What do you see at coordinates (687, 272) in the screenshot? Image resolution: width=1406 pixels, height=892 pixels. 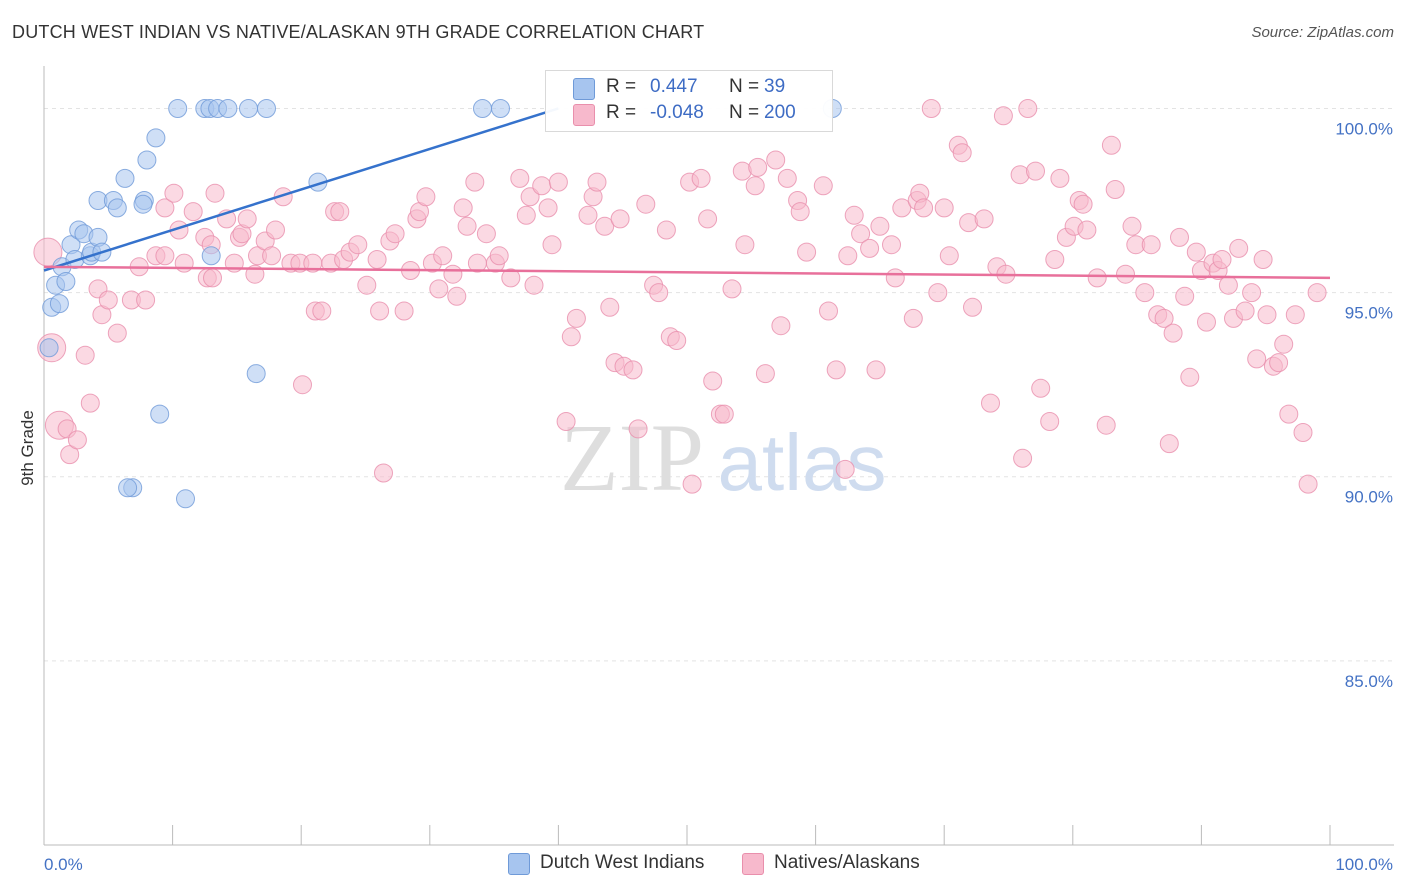 I see `trend-line-natives-alaskans` at bounding box center [687, 272].